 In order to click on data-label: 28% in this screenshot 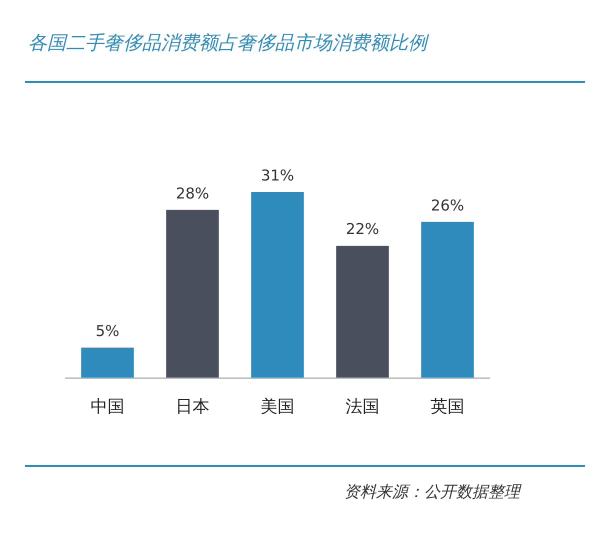, I will do `click(193, 193)`.